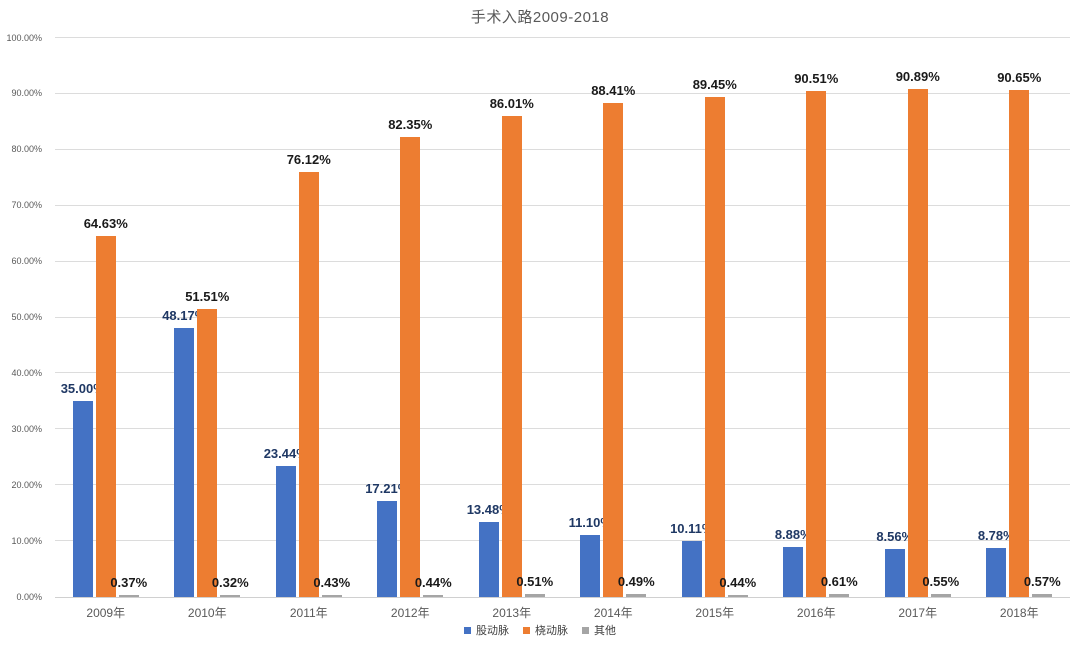 The image size is (1080, 645). I want to click on bar-group-2016年: 8.88% 90.51% 0.61% 2016年, so click(817, 329).